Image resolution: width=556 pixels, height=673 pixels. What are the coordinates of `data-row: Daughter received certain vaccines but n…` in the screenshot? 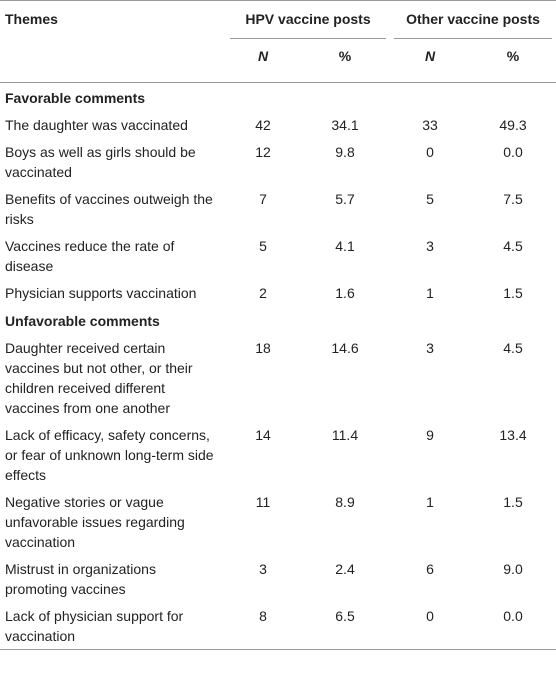 It's located at (278, 377).